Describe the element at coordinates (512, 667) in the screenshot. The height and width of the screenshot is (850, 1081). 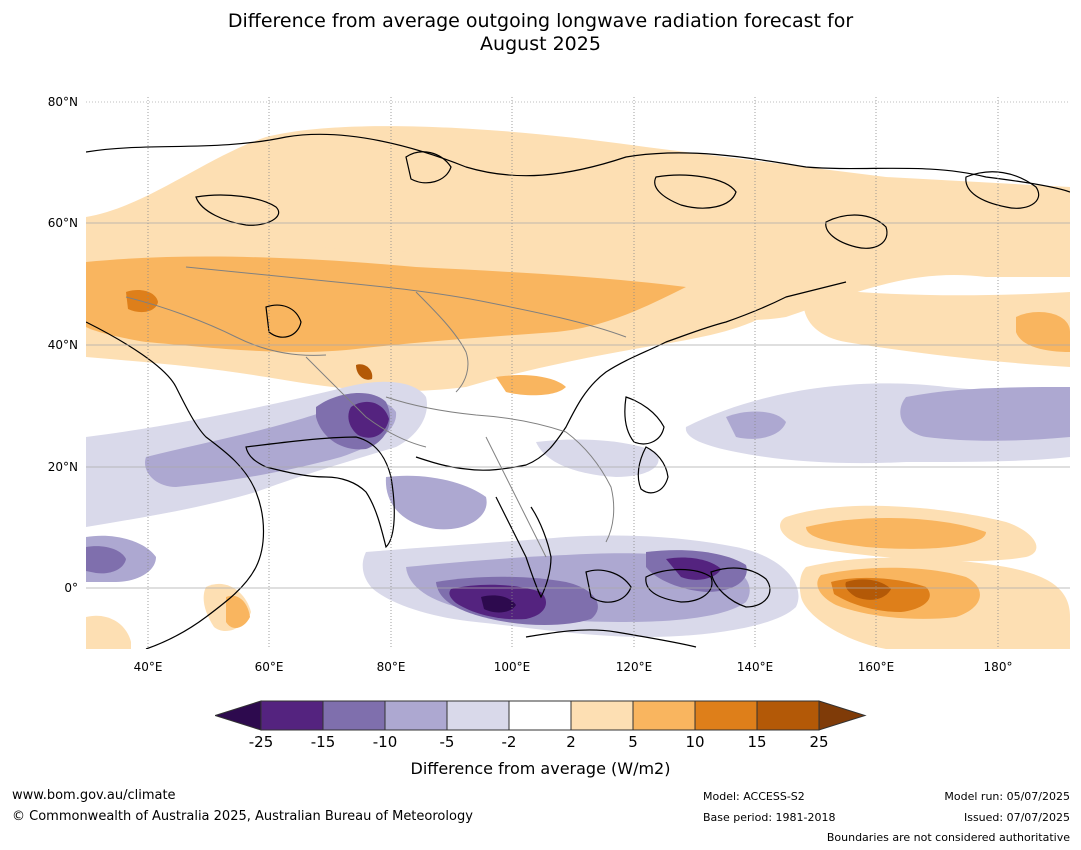
I see `lon-label-100e: 100°E` at that location.